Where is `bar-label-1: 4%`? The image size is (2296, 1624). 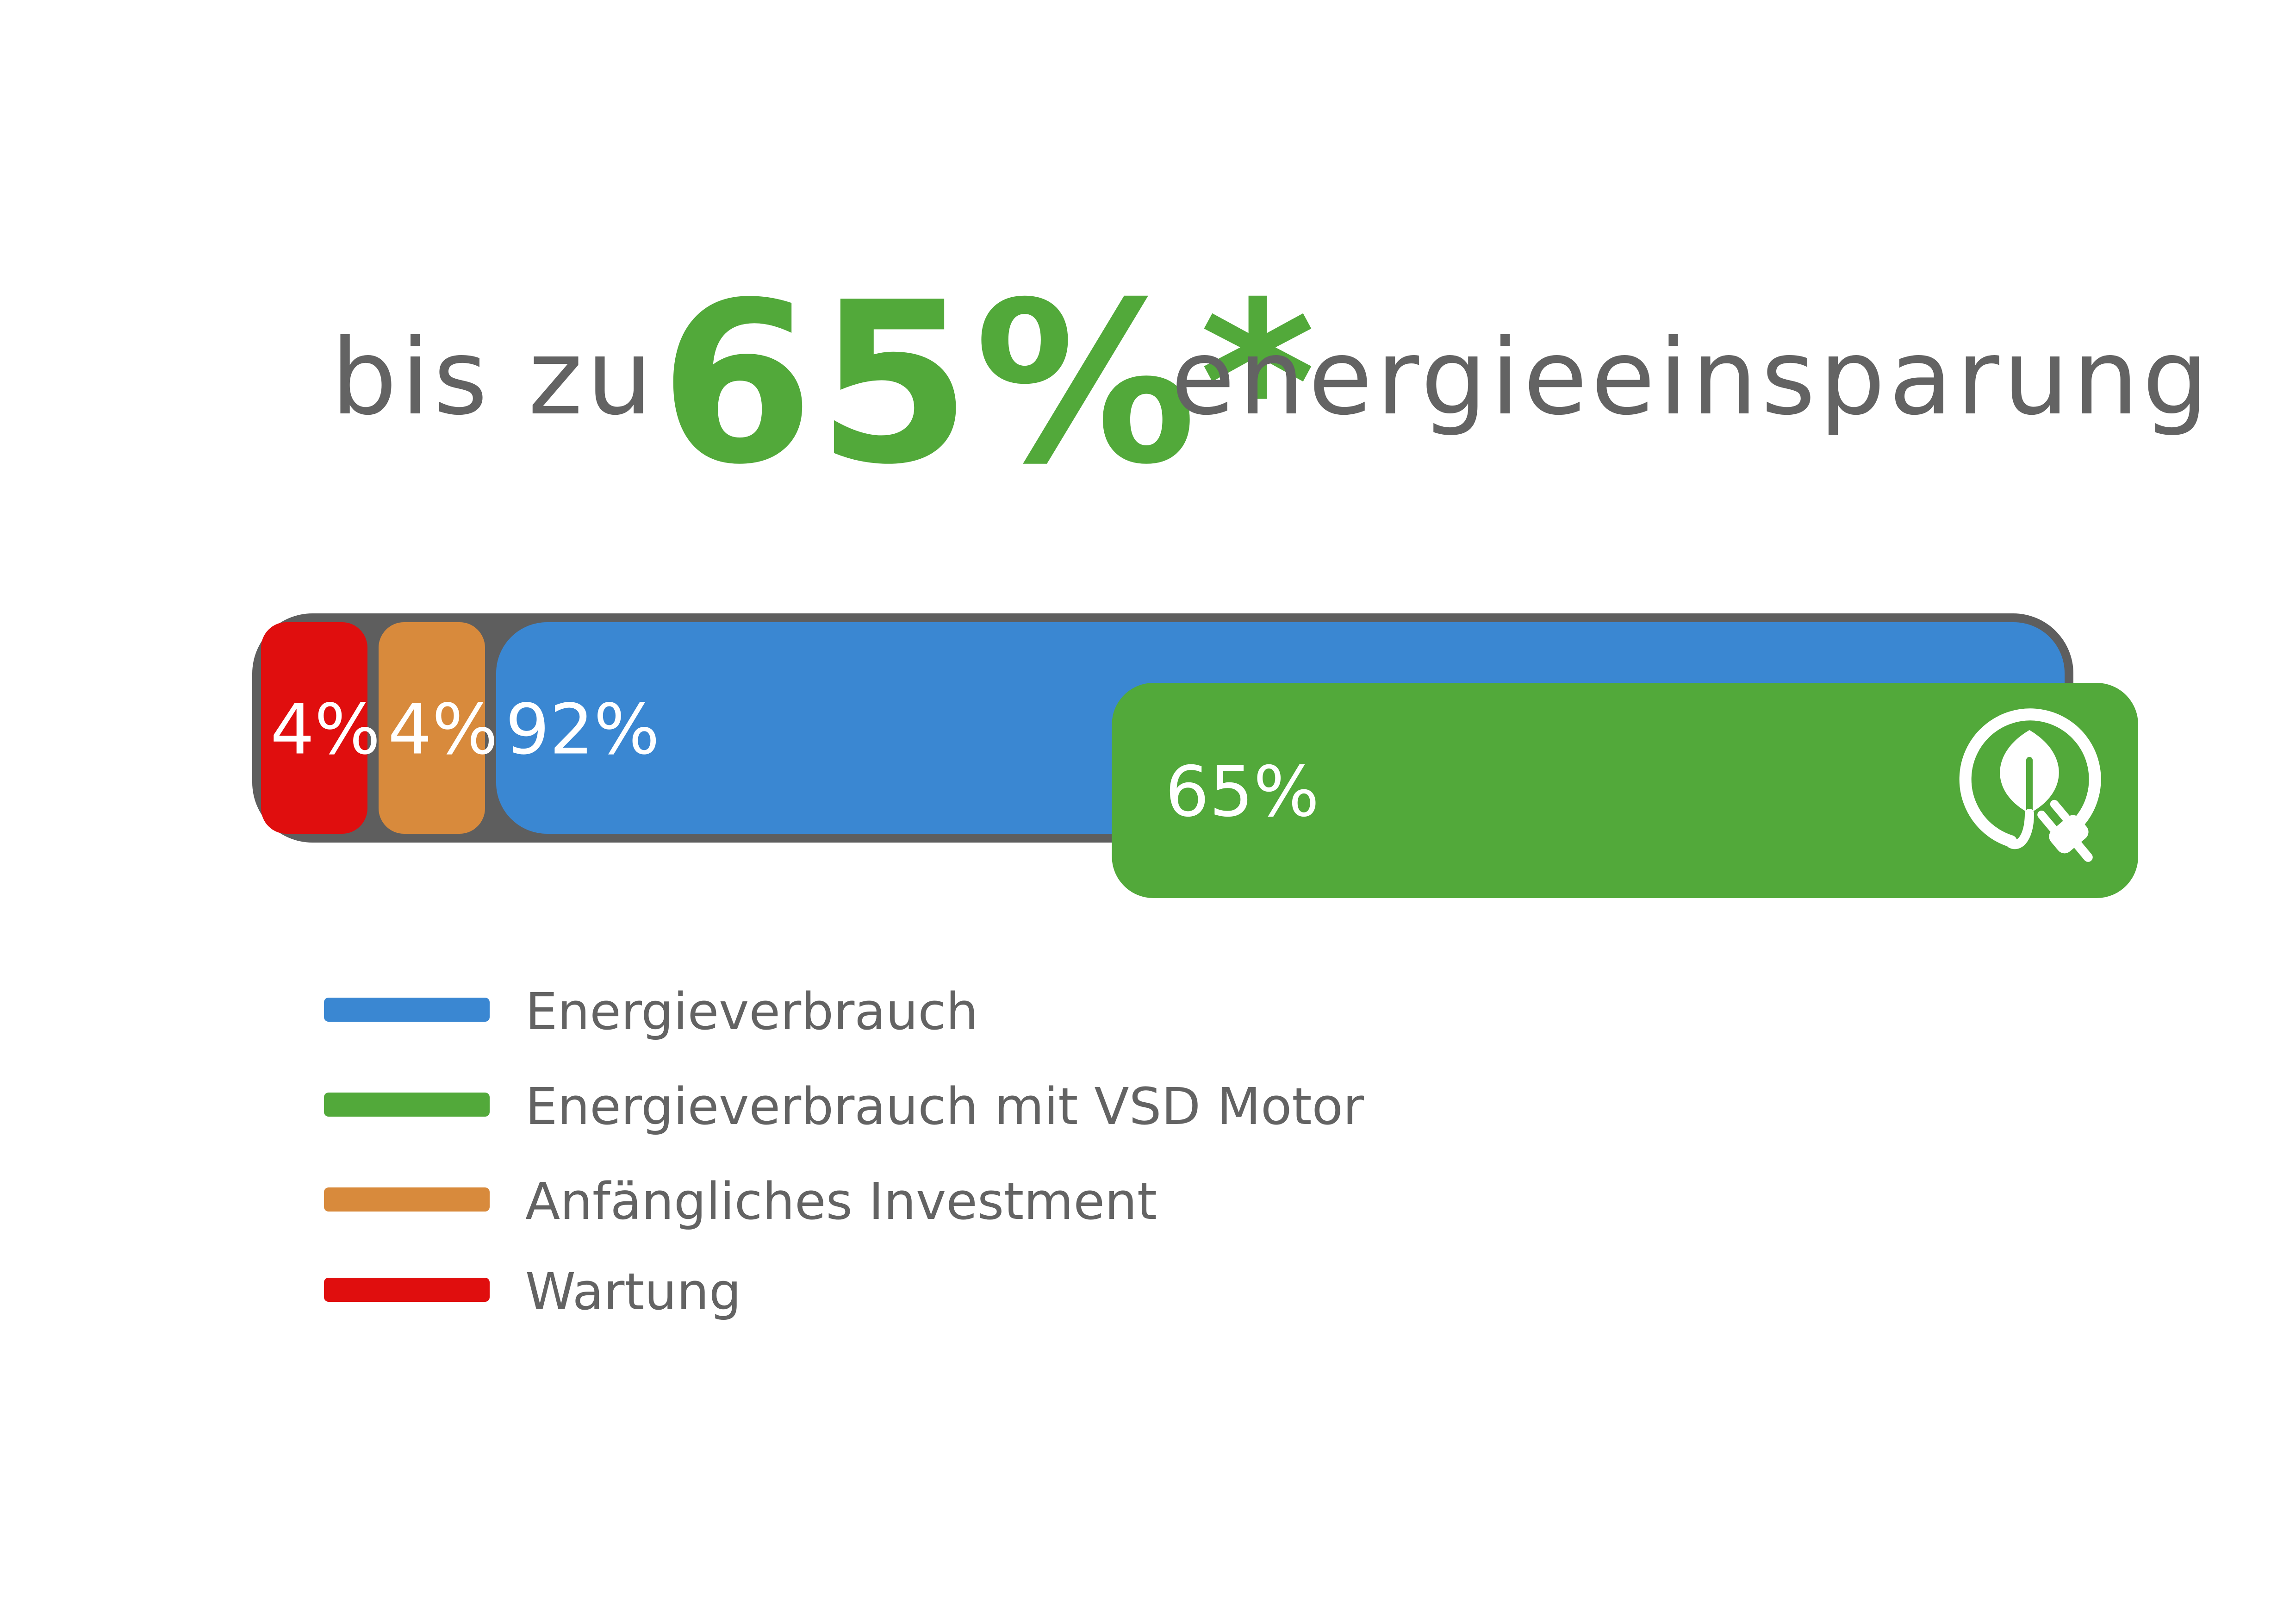 bar-label-1: 4% is located at coordinates (443, 730).